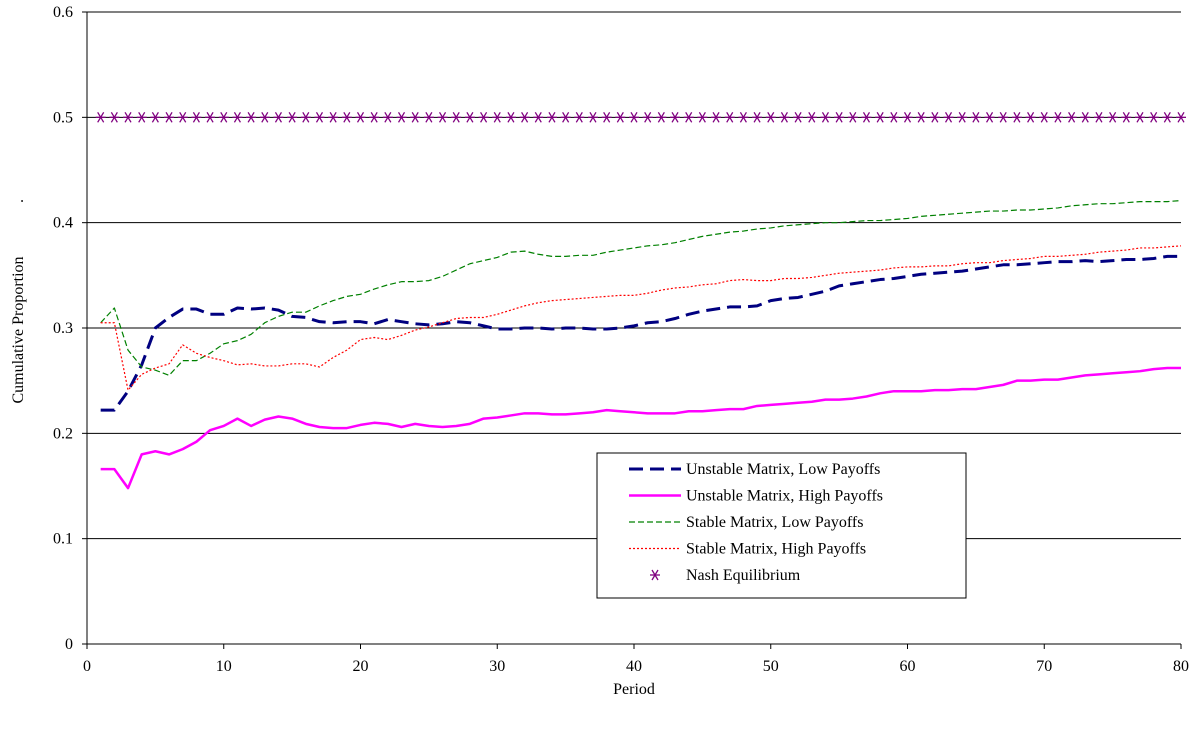  What do you see at coordinates (69, 644) in the screenshot?
I see `y-tick-label: 0` at bounding box center [69, 644].